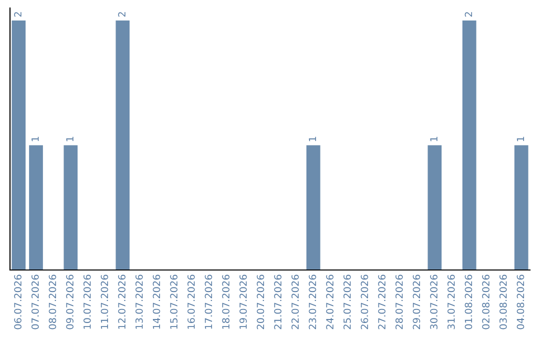 The width and height of the screenshot is (540, 340). I want to click on x-tick-label: 13.07.2026, so click(139, 301).